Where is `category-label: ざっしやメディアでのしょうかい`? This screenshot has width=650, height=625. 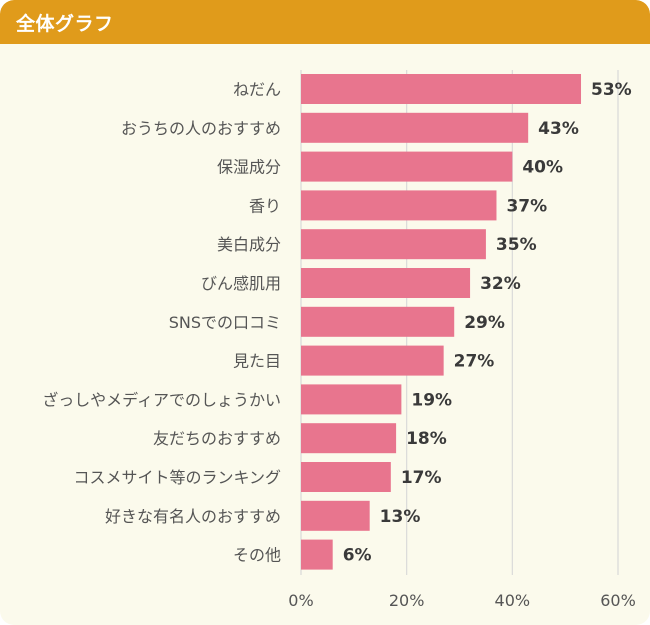
category-label: ざっしやメディアでのしょうかい is located at coordinates (161, 399).